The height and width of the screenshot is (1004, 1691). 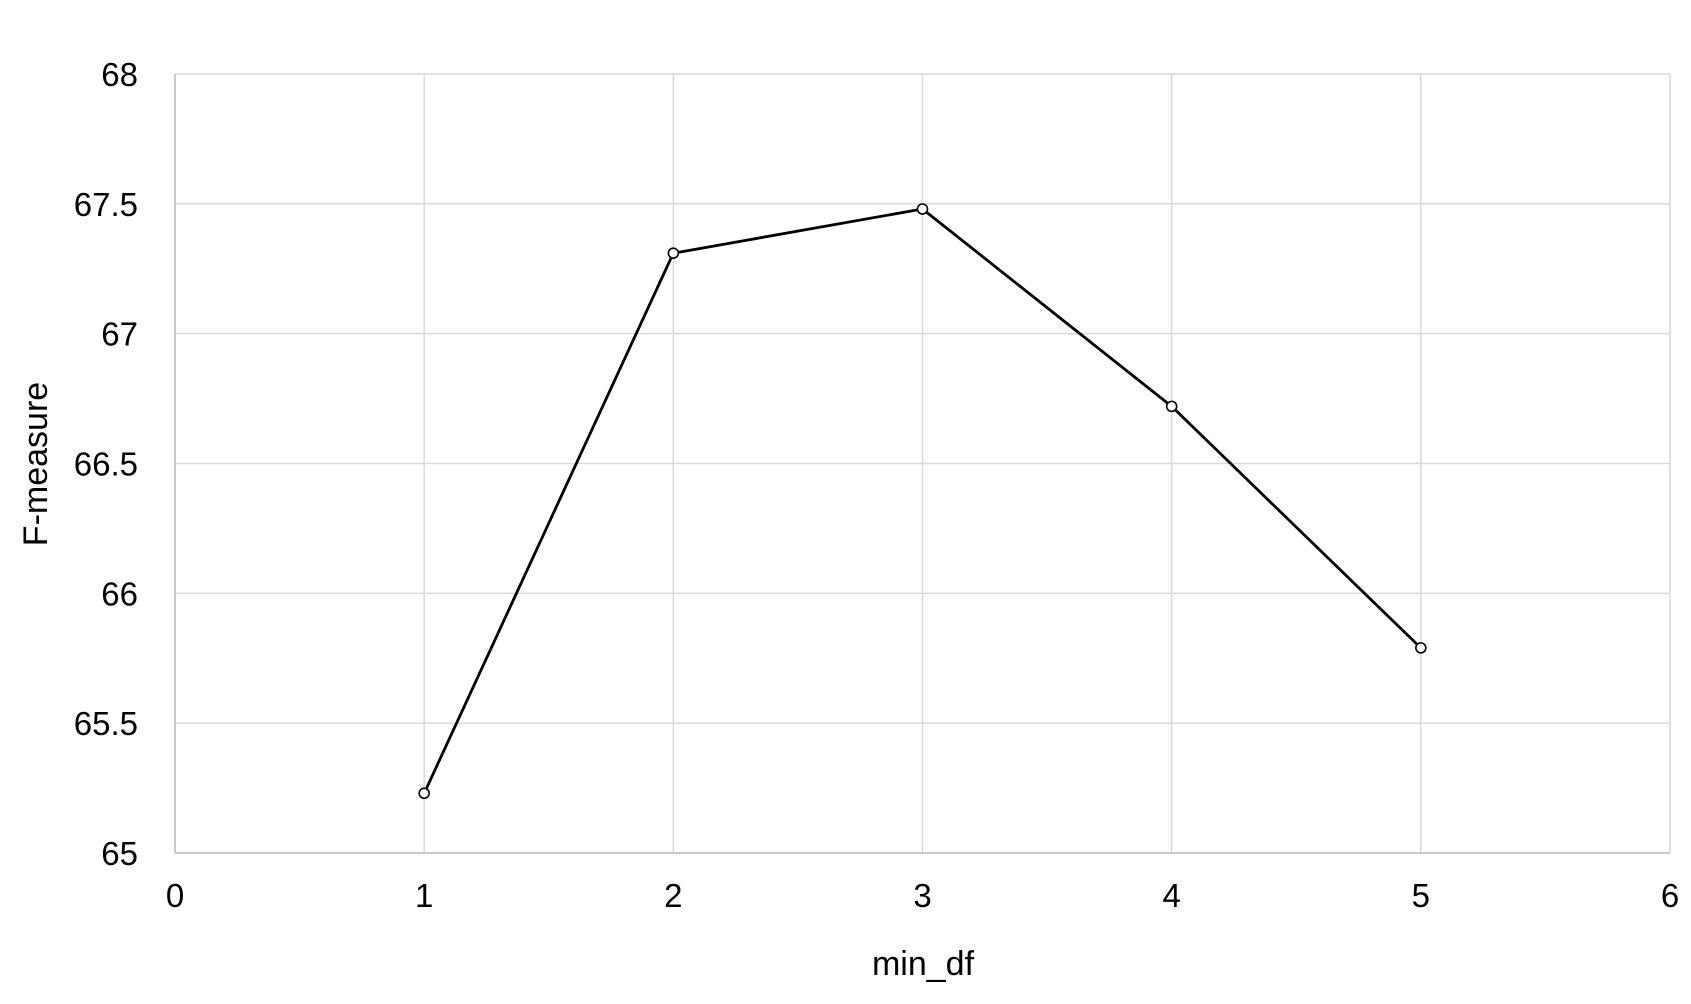 I want to click on x-tick-label: 3, so click(x=922, y=895).